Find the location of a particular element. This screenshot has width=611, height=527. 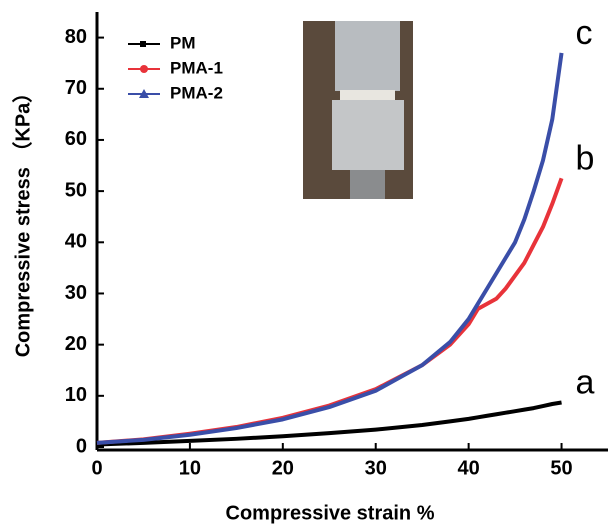

x-tick-label: 10 is located at coordinates (190, 468).